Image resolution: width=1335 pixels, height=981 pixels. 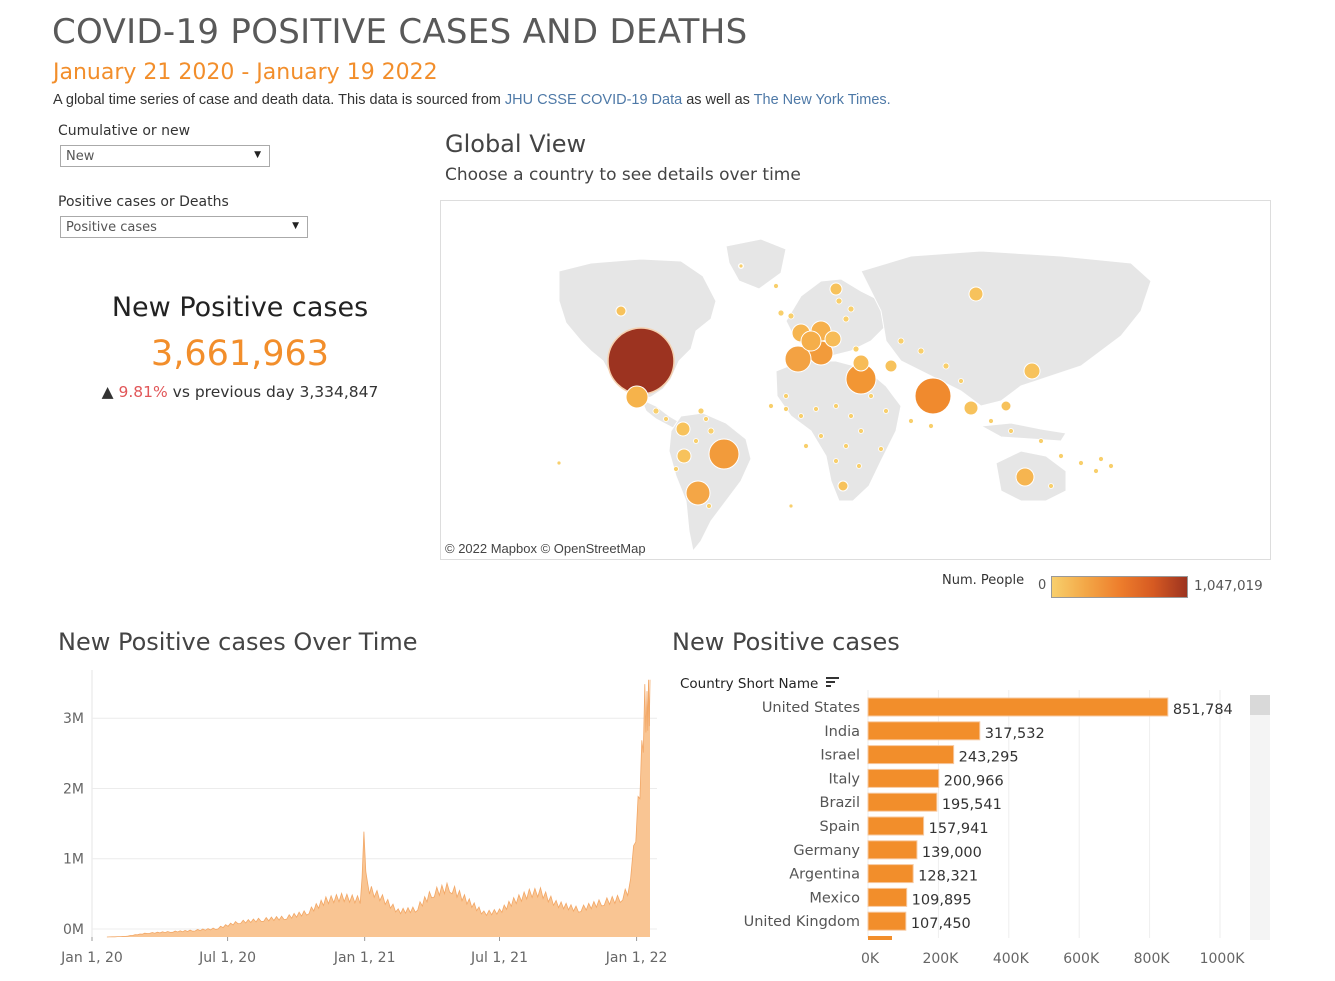 What do you see at coordinates (1152, 959) in the screenshot?
I see `bar-x-tick-label: 800K` at bounding box center [1152, 959].